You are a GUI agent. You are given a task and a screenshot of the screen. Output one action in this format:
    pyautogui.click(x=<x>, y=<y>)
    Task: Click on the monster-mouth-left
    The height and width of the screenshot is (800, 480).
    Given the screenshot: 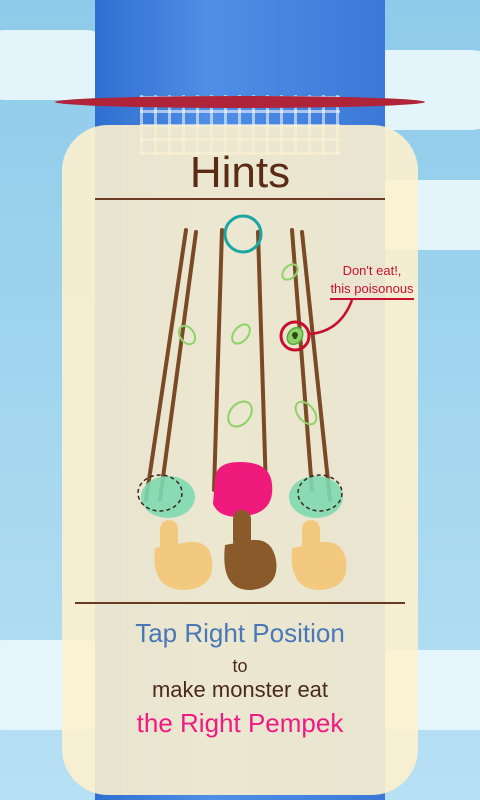 What is the action you would take?
    pyautogui.click(x=168, y=497)
    